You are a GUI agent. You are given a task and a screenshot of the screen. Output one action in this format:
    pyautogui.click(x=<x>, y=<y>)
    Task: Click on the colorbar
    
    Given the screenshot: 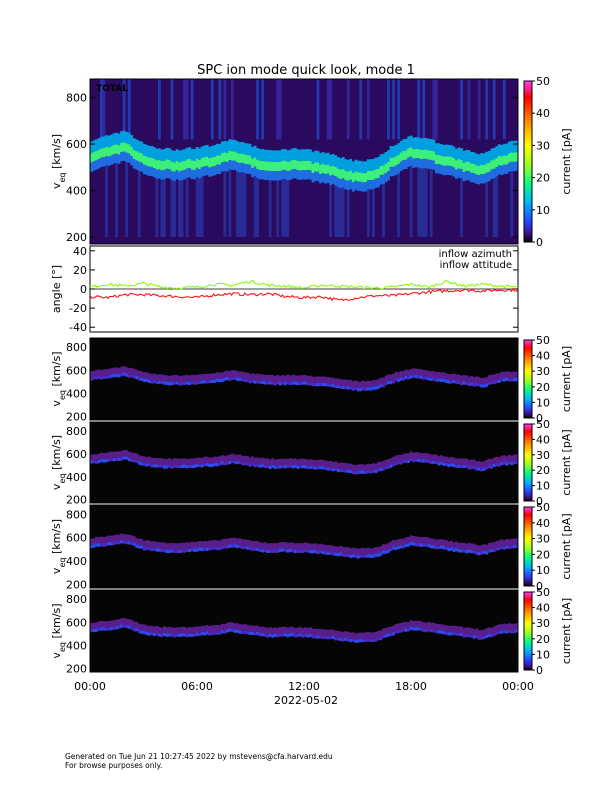 What is the action you would take?
    pyautogui.click(x=528, y=161)
    